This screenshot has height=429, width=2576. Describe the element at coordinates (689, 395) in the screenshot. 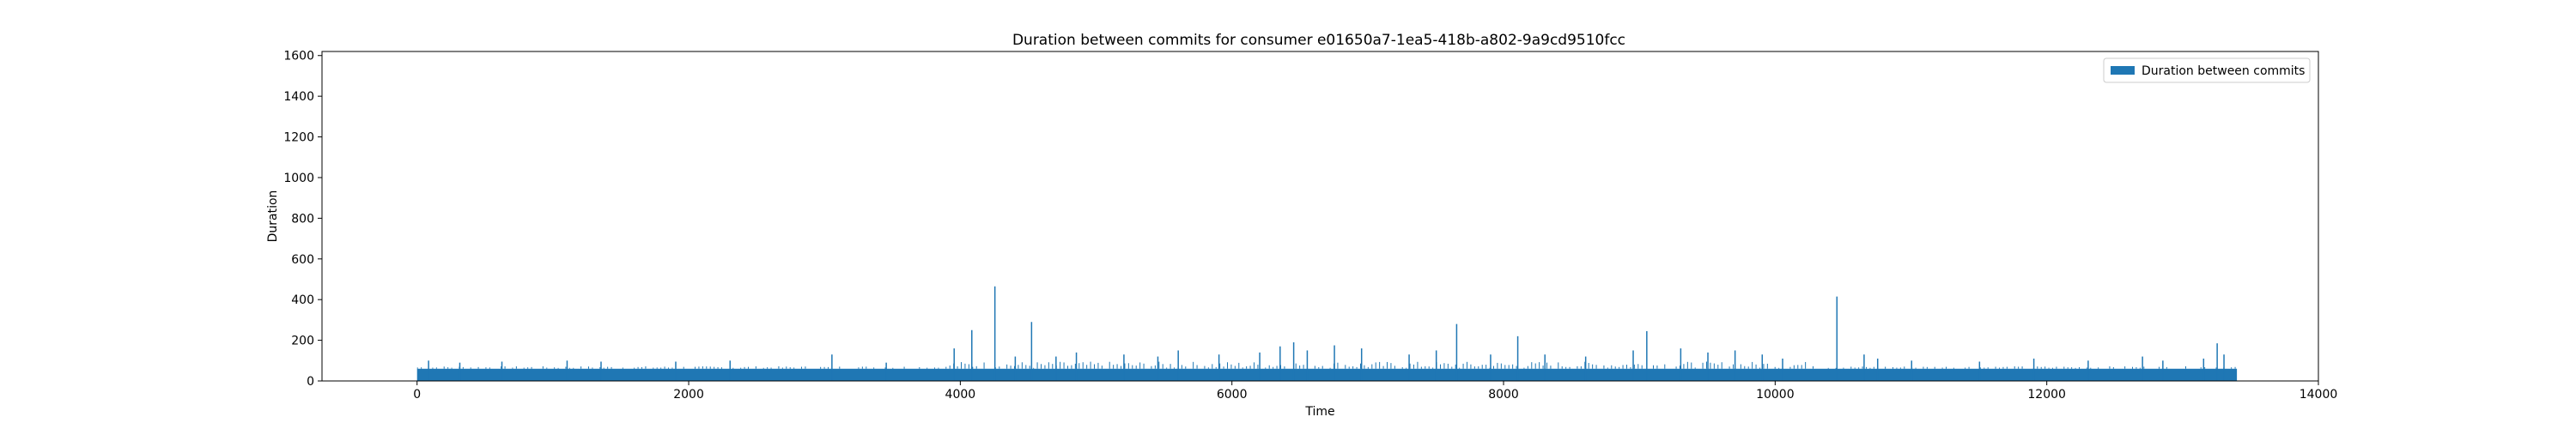

I see `x-tick-label: 2000` at that location.